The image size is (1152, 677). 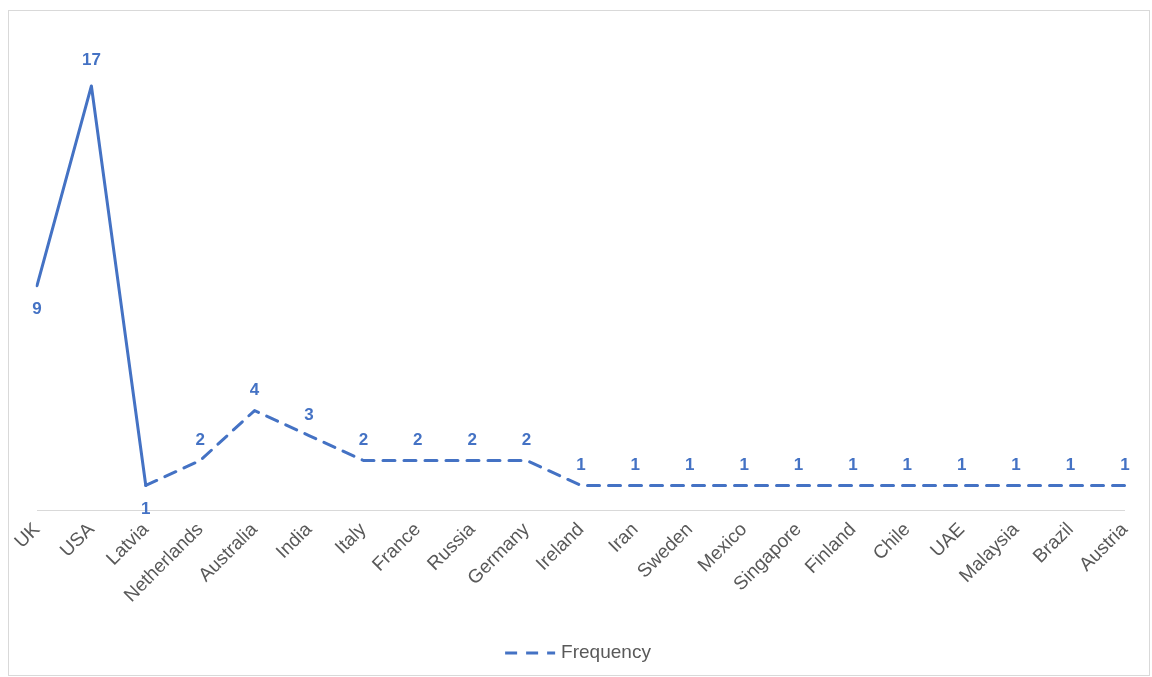 What do you see at coordinates (309, 415) in the screenshot?
I see `data-label: 3` at bounding box center [309, 415].